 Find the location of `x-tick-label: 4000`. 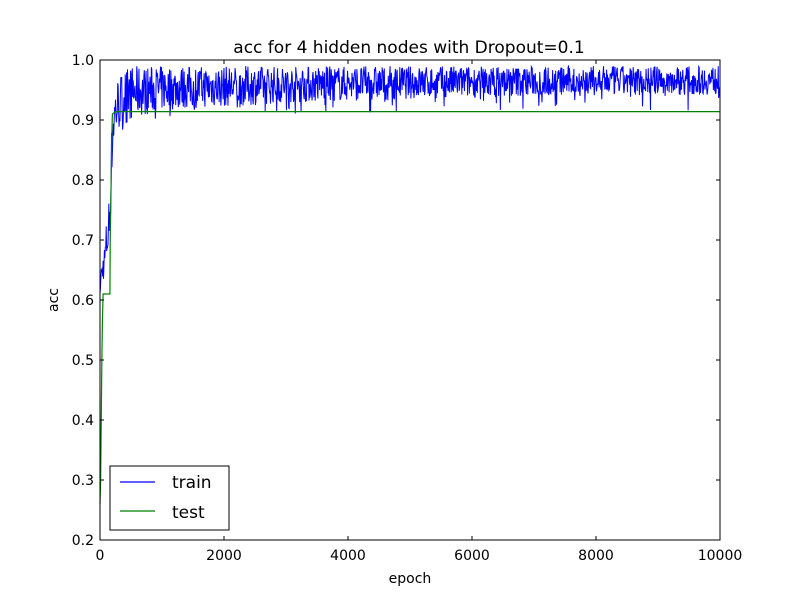

x-tick-label: 4000 is located at coordinates (348, 556).